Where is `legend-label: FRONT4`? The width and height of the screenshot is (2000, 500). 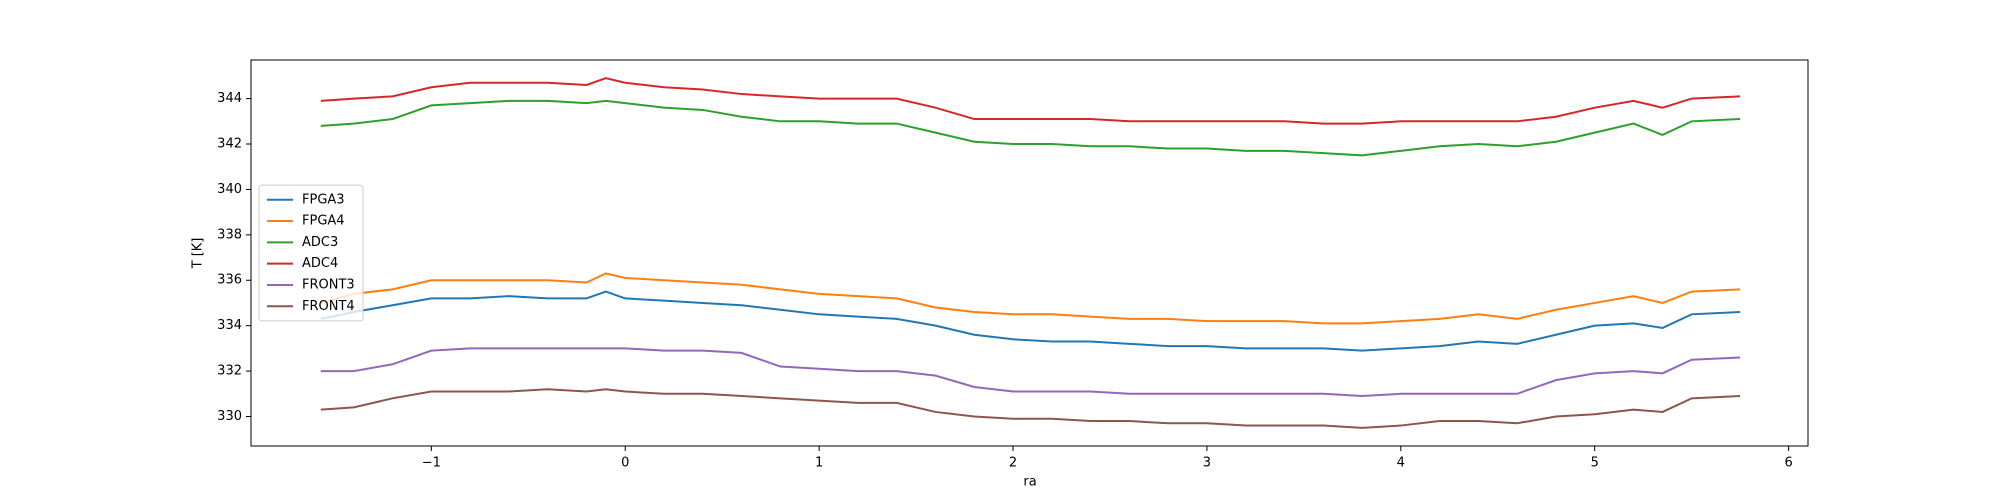
legend-label: FRONT4 is located at coordinates (328, 306).